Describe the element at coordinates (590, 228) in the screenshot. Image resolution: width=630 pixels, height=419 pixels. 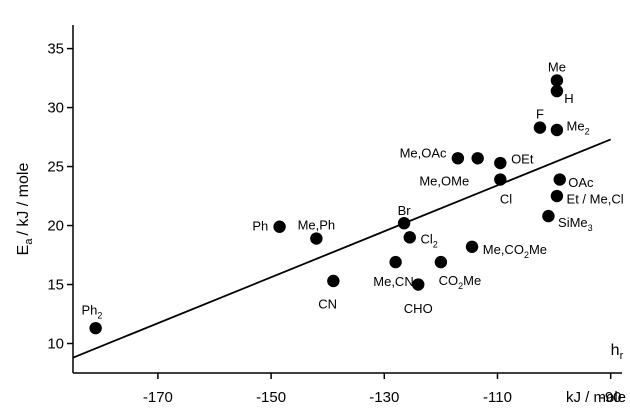
I see `data-point-label-sub: 3` at that location.